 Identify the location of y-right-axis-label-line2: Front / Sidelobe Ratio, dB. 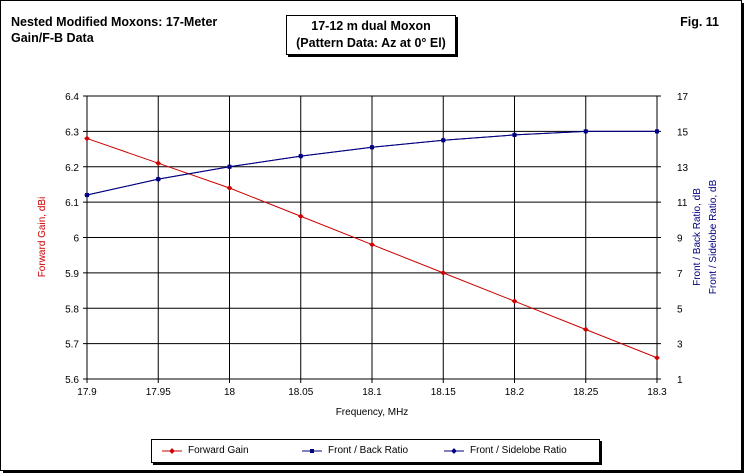
(713, 236).